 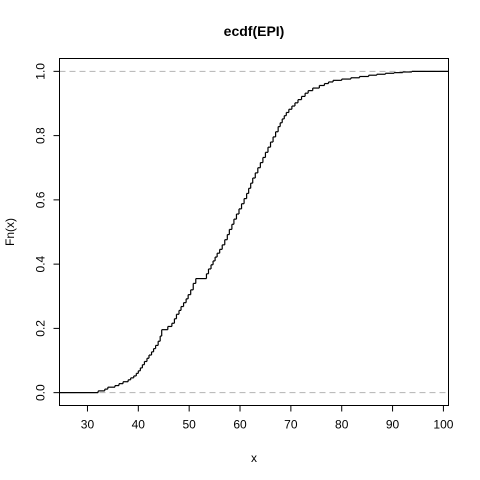 What do you see at coordinates (443, 425) in the screenshot?
I see `x-tick-label-100: 100` at bounding box center [443, 425].